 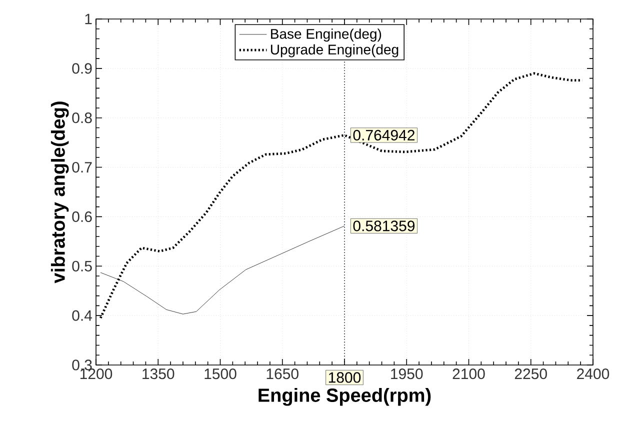 What do you see at coordinates (82, 118) in the screenshot?
I see `y-tick-label: 0.8` at bounding box center [82, 118].